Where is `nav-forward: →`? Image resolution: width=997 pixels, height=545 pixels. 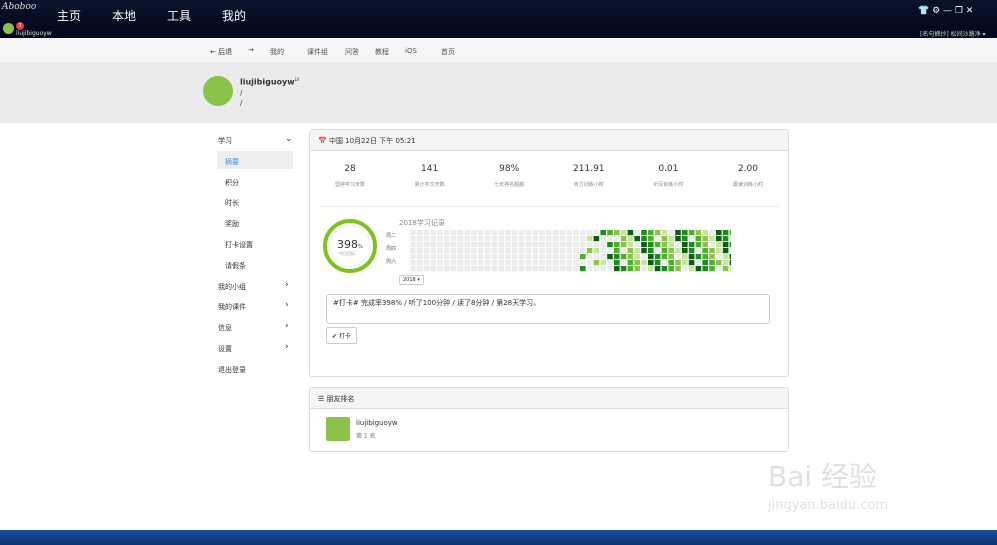 nav-forward: → is located at coordinates (251, 50).